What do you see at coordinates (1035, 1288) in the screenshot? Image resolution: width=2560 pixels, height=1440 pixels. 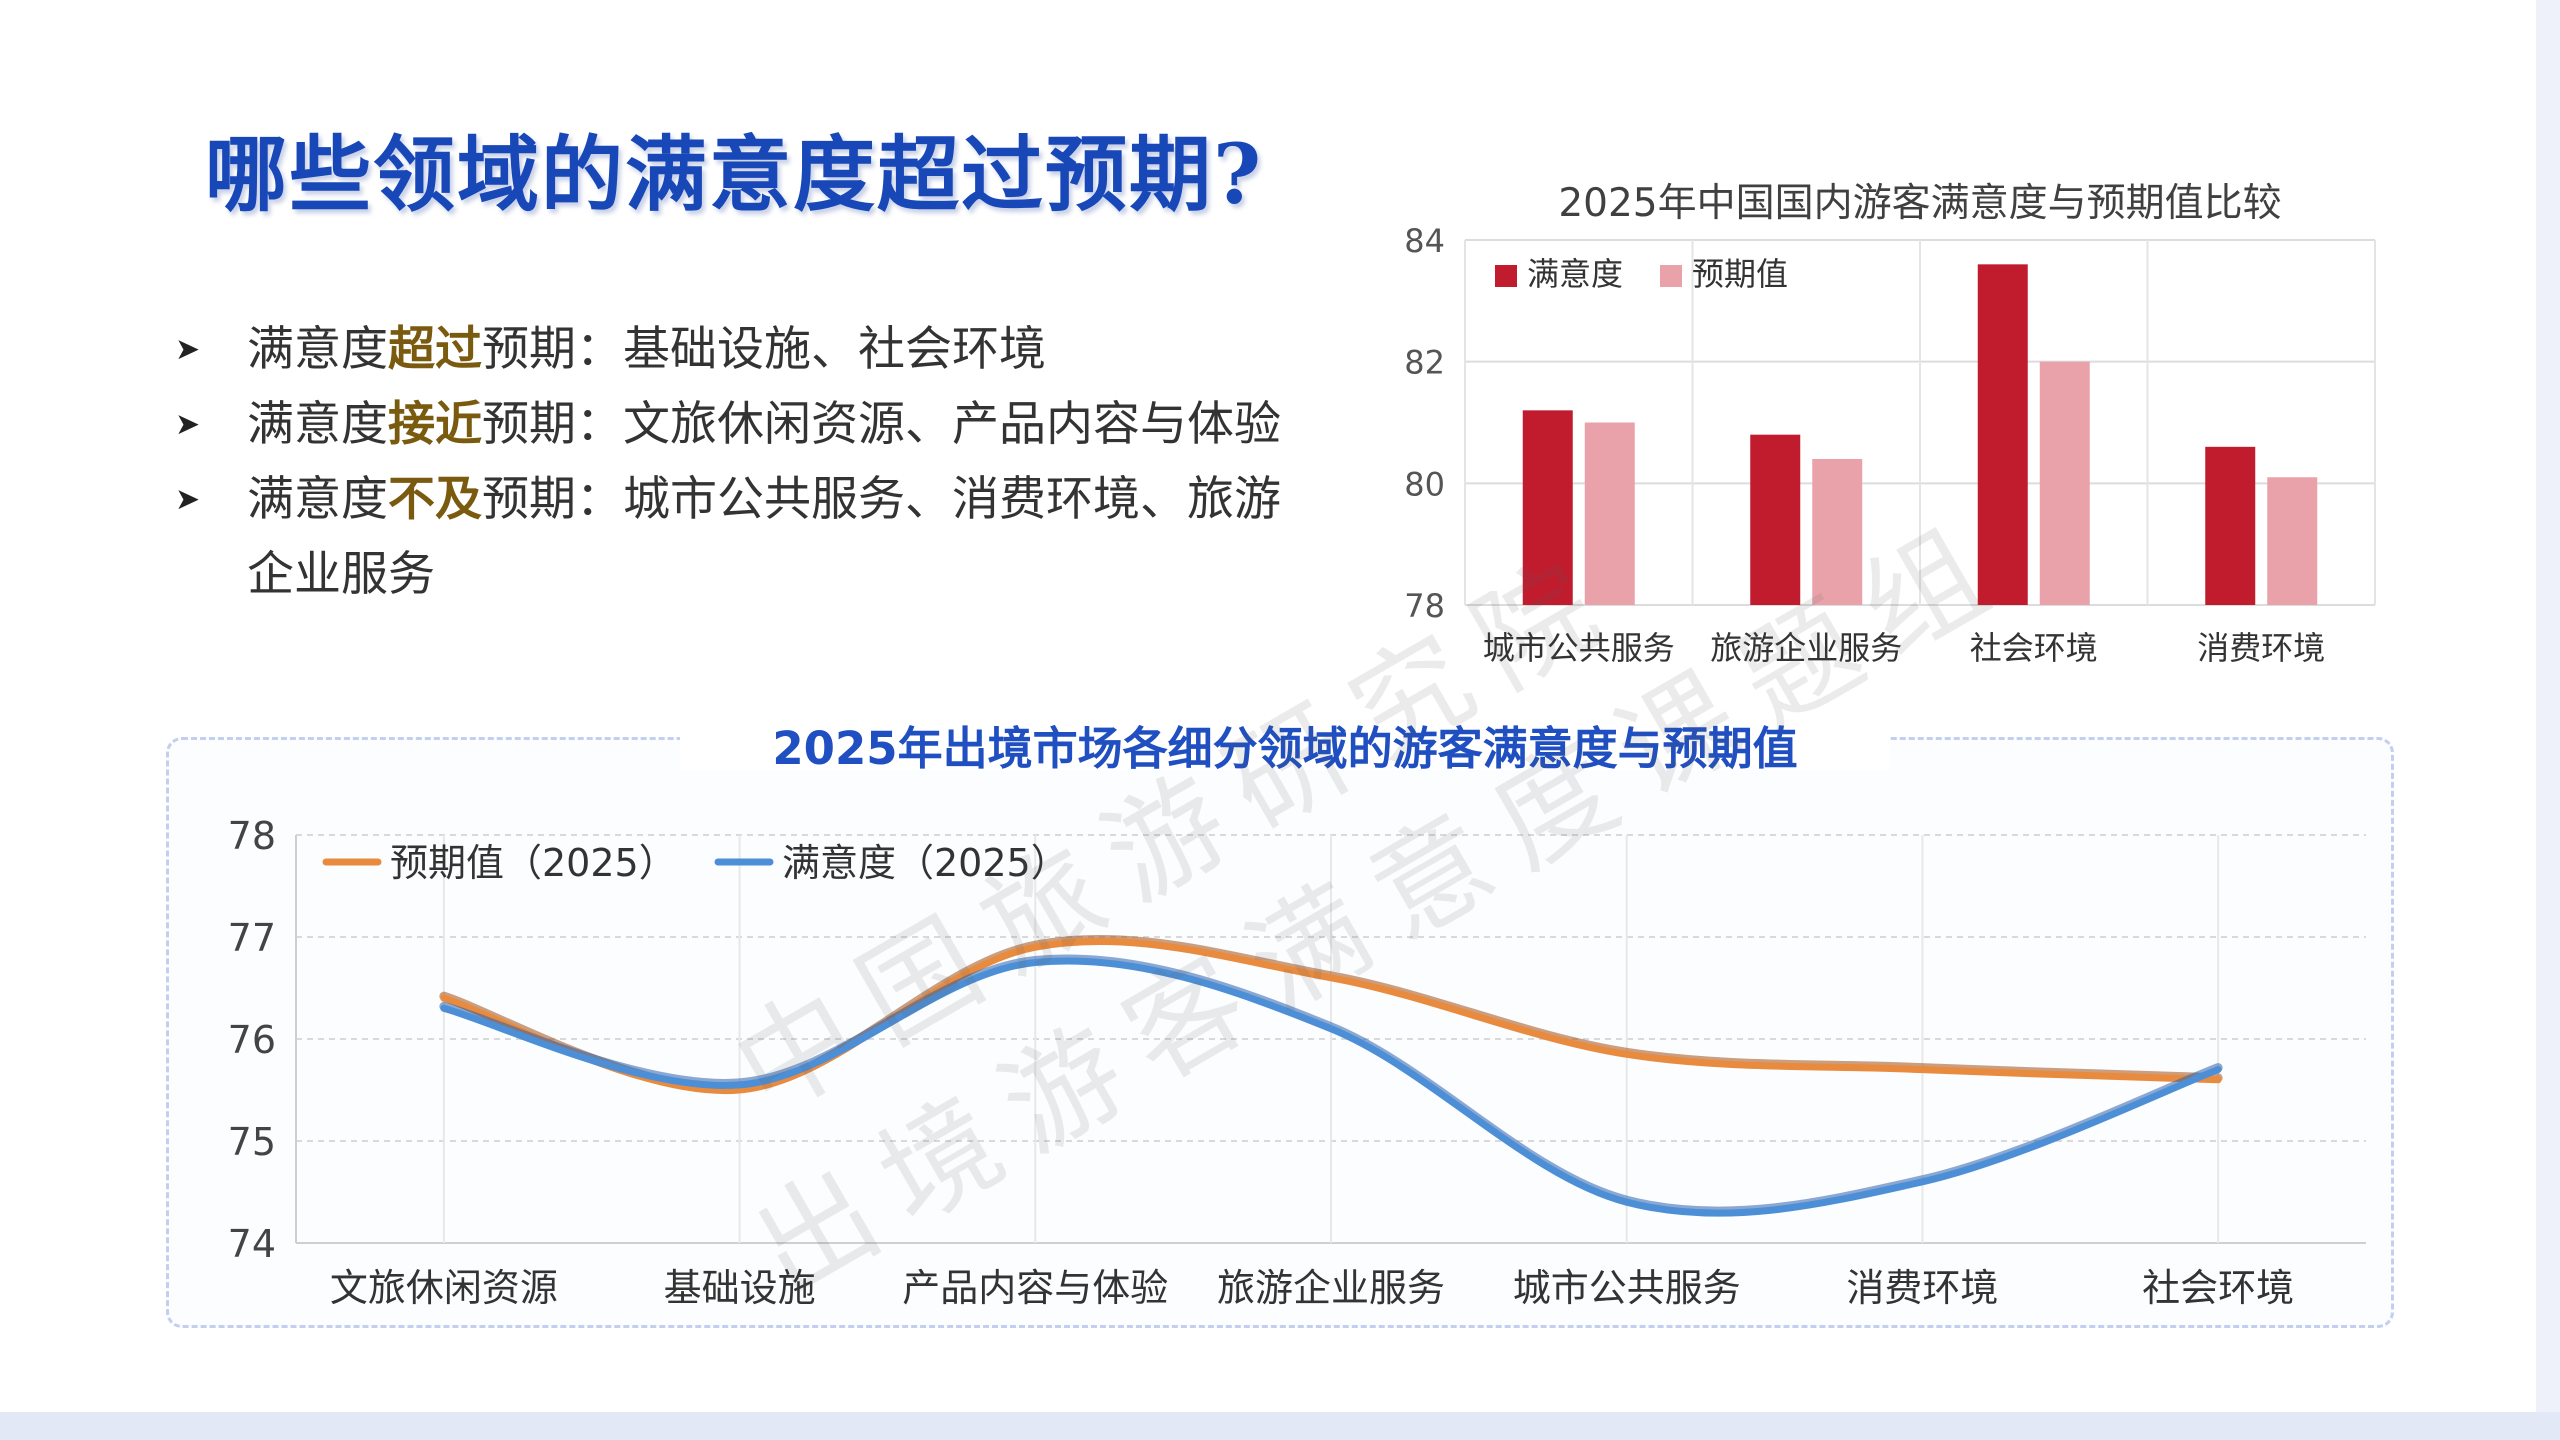 I see `x-tick-label: 产品内容与体验` at bounding box center [1035, 1288].